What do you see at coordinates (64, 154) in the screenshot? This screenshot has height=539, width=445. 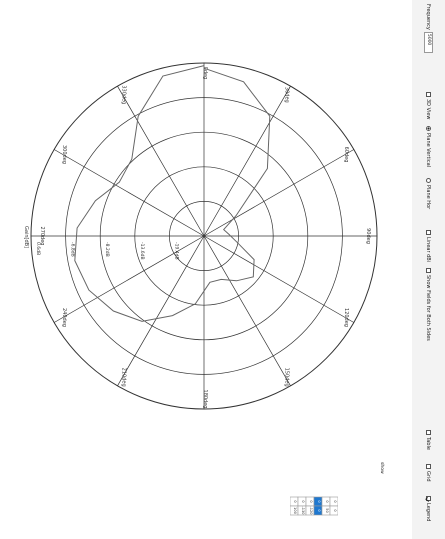 I see `angle-label: 300deg` at bounding box center [64, 154].